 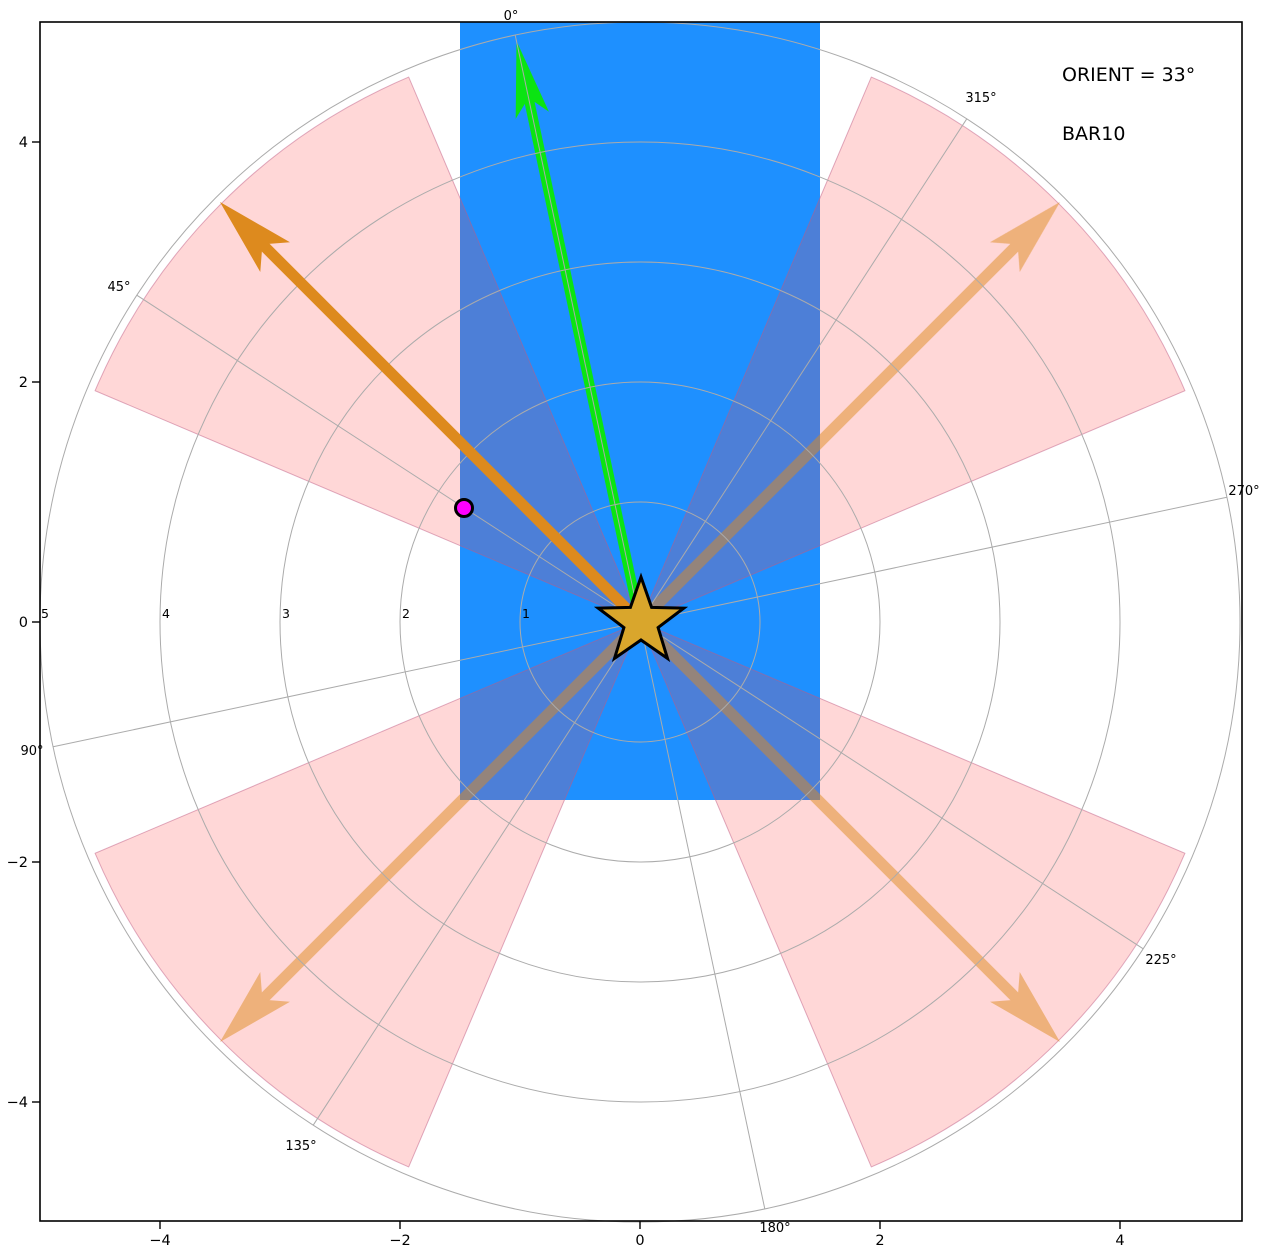 I want to click on y-tick-label: 0, so click(x=23, y=623).